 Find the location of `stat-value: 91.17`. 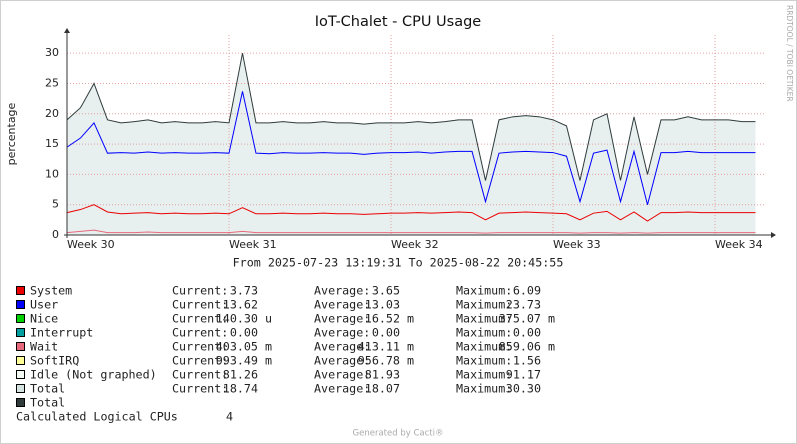

stat-value: 91.17 is located at coordinates (523, 375).